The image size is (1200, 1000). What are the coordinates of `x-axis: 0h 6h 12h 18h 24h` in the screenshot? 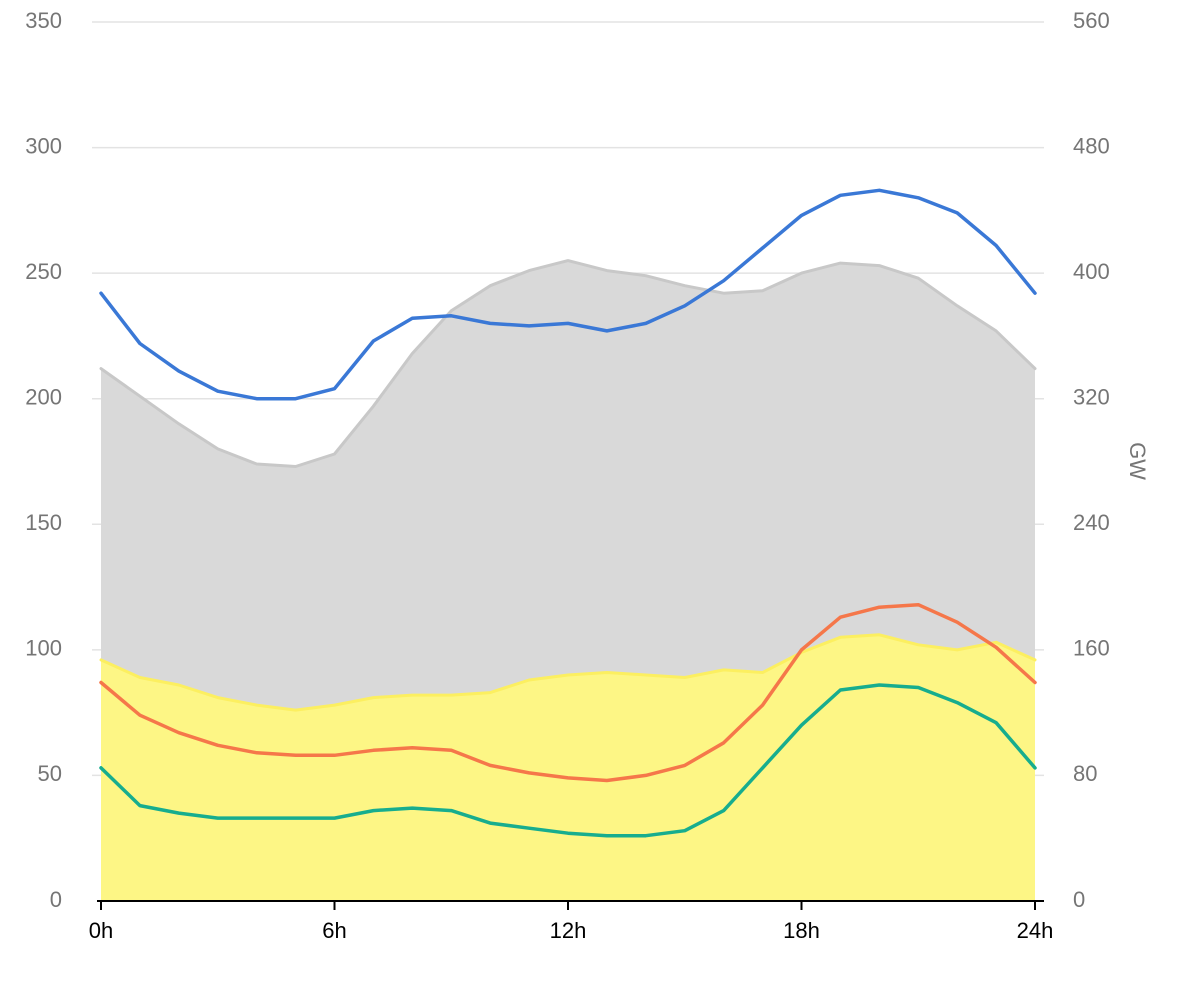 It's located at (571, 921).